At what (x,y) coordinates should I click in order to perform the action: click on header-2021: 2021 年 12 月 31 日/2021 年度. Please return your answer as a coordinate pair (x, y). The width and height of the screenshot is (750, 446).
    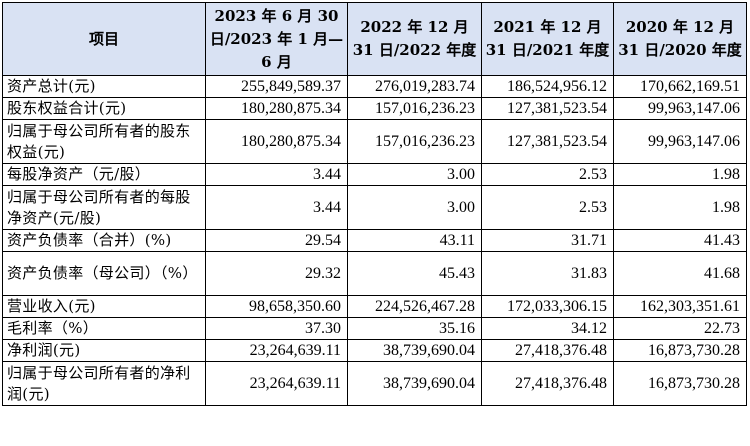
    Looking at the image, I should click on (547, 39).